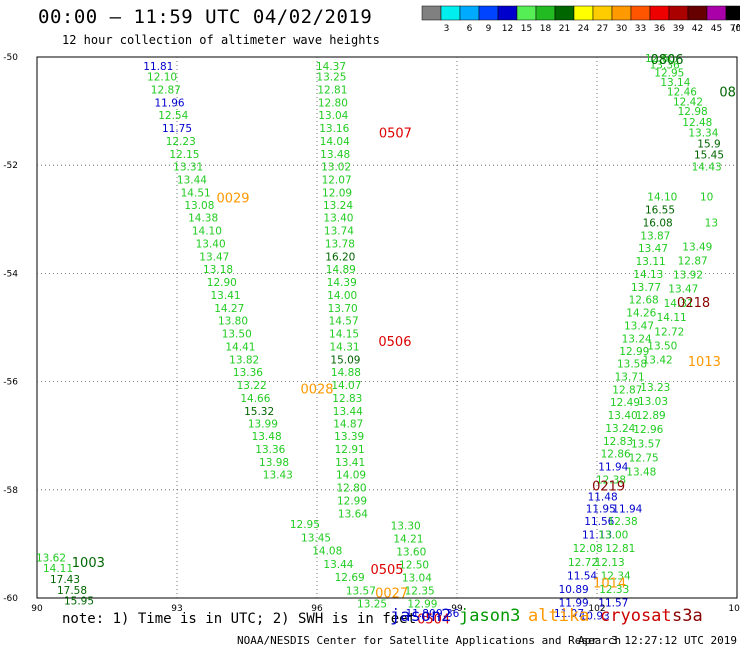 This screenshot has width=740, height=650. What do you see at coordinates (177, 129) in the screenshot?
I see `swh-label: 11.75` at bounding box center [177, 129].